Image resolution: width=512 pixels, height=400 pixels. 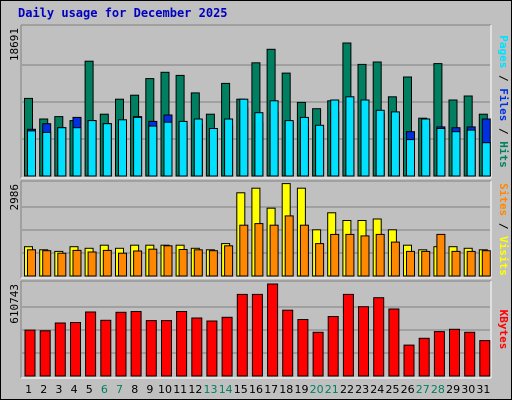 I want to click on day-tick-label: 15, so click(x=241, y=389).